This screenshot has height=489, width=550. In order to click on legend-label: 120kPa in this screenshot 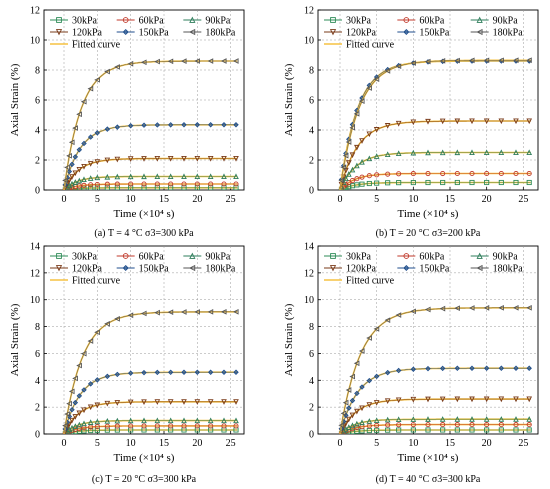, I will do `click(361, 269)`.